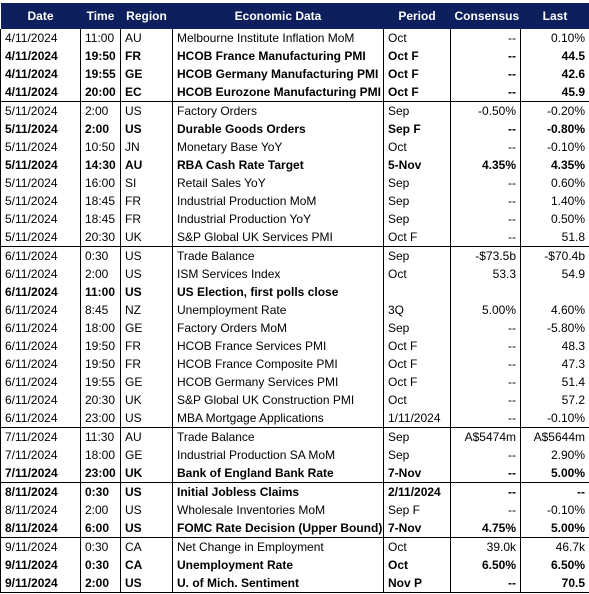  I want to click on economic-data-cell: Wholesale Inventories MoM, so click(278, 510).